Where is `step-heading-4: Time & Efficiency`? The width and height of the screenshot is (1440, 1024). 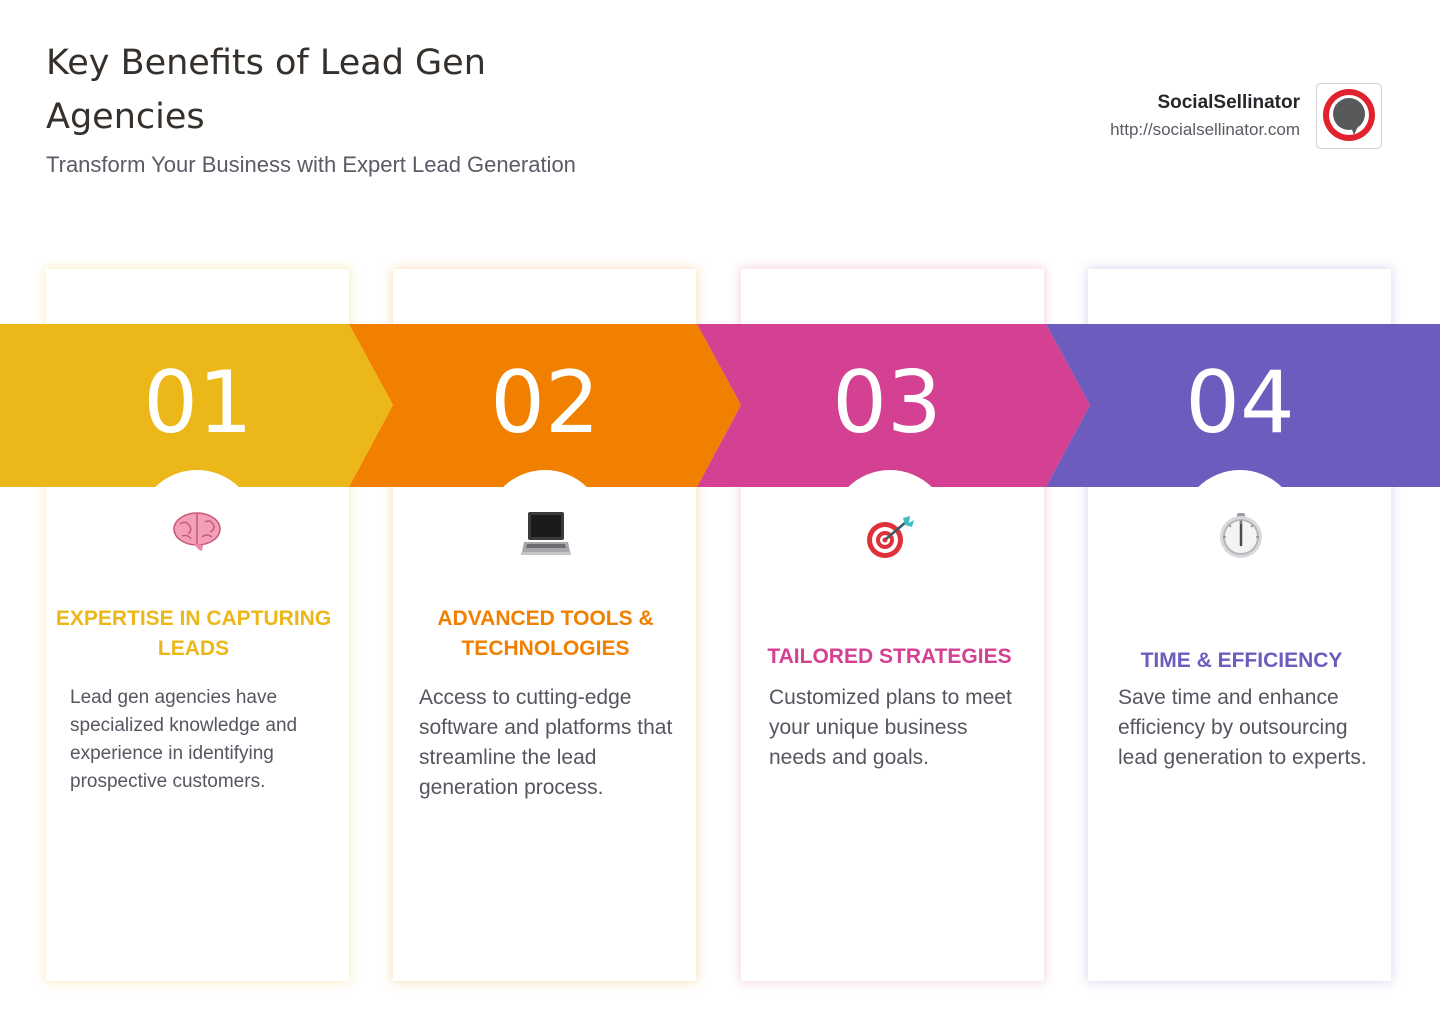
step-heading-4: Time & Efficiency is located at coordinates (1241, 660).